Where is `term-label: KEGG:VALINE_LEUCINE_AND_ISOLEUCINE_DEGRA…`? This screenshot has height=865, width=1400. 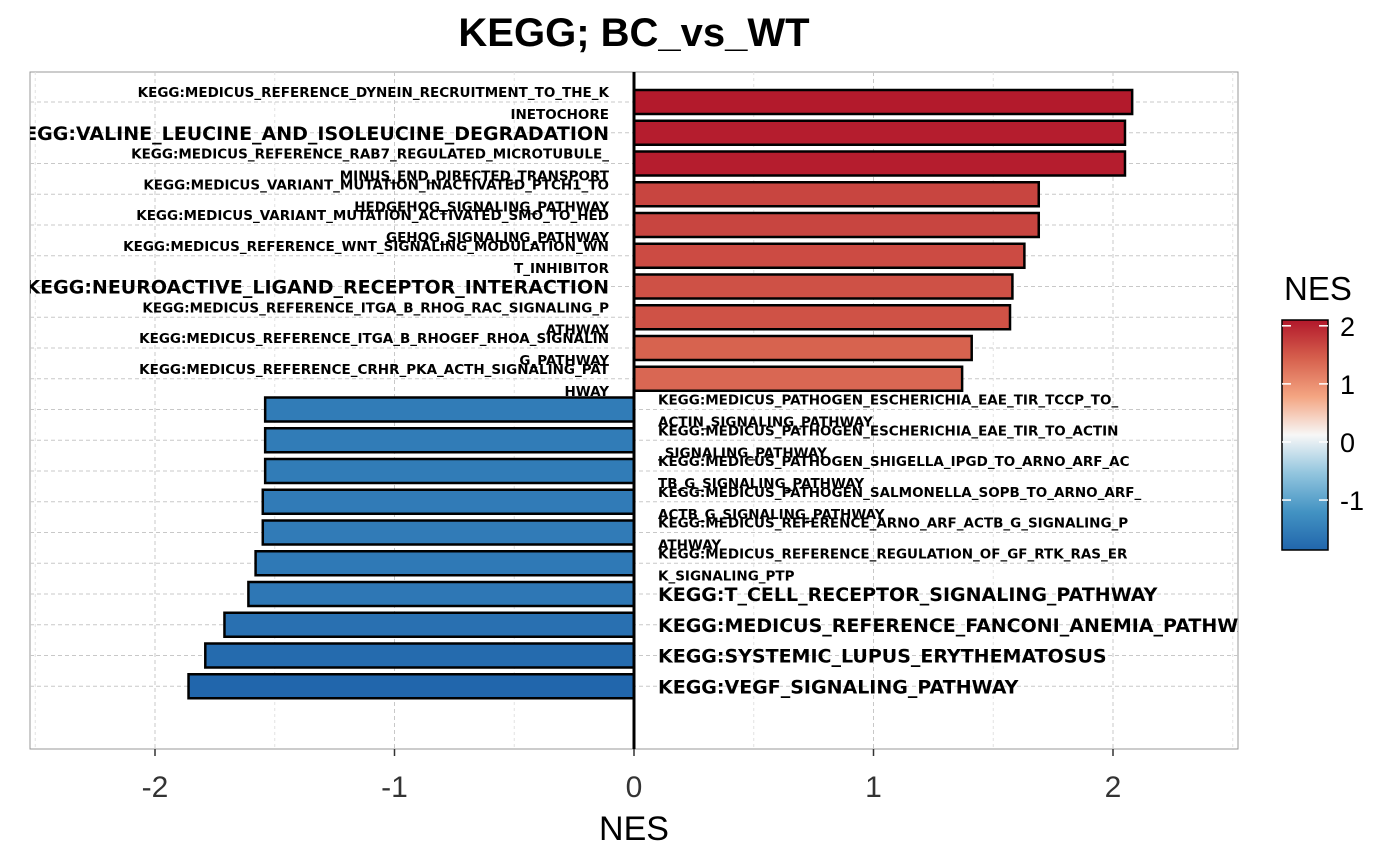
term-label: KEGG:VALINE_LEUCINE_AND_ISOLEUCINE_DEGRA… is located at coordinates (309, 134).